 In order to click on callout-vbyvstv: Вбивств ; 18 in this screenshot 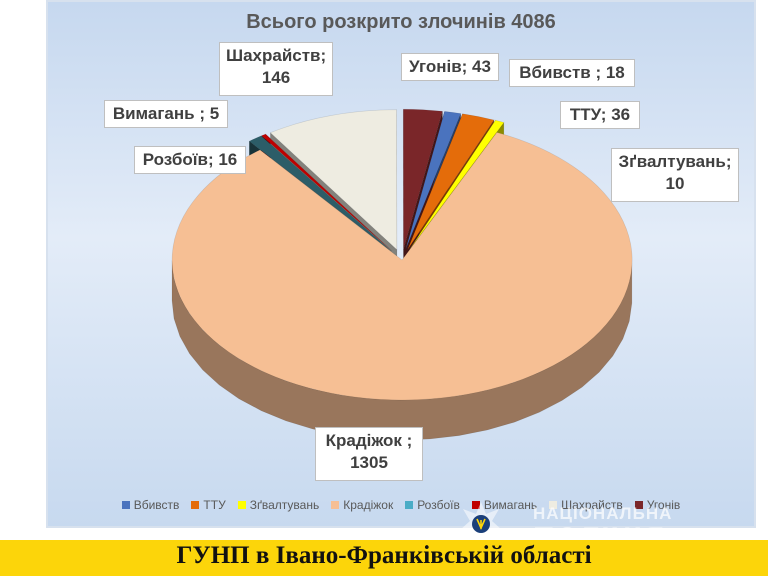, I will do `click(572, 73)`.